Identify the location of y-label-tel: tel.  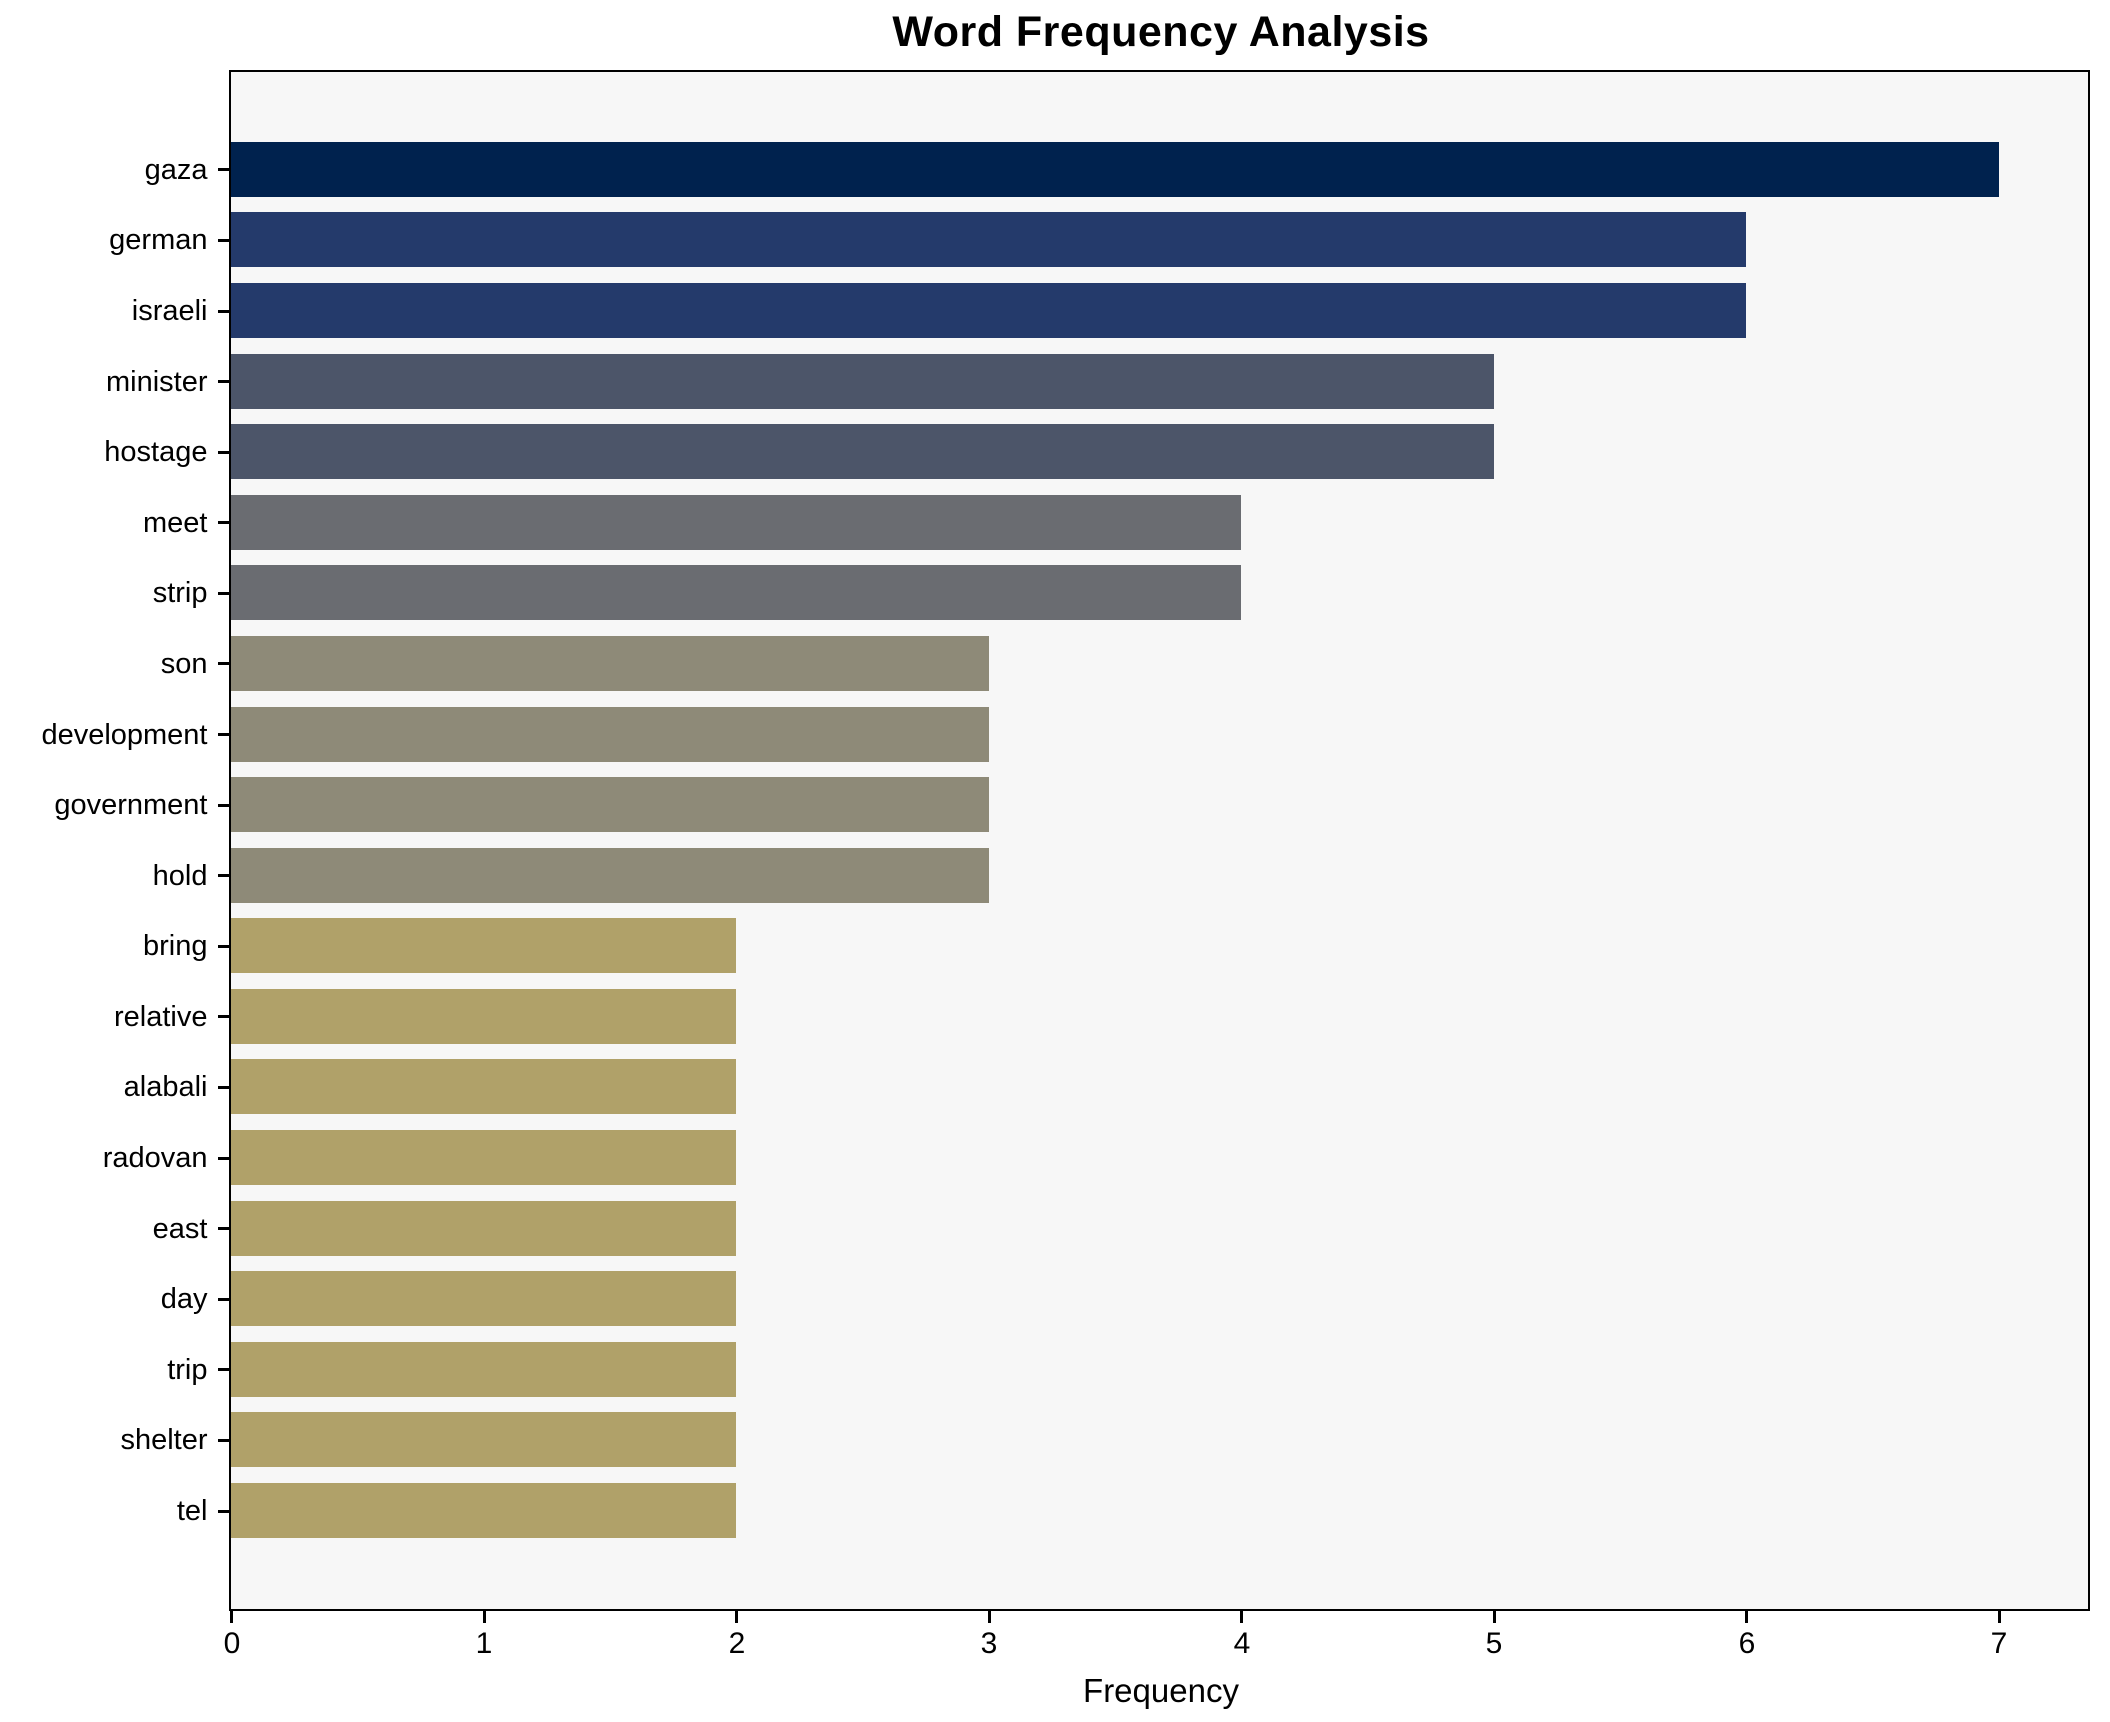
(192, 1511).